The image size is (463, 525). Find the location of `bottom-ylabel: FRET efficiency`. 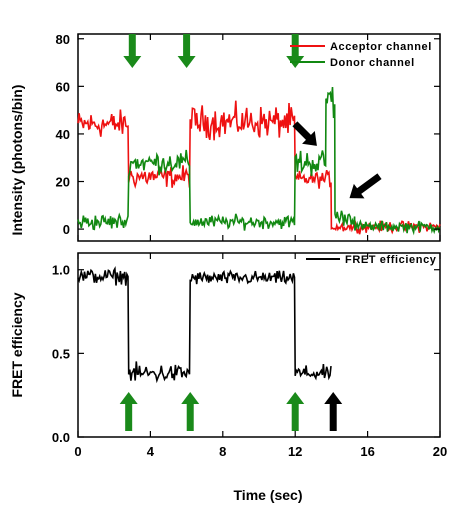

bottom-ylabel: FRET efficiency is located at coordinates (17, 344).